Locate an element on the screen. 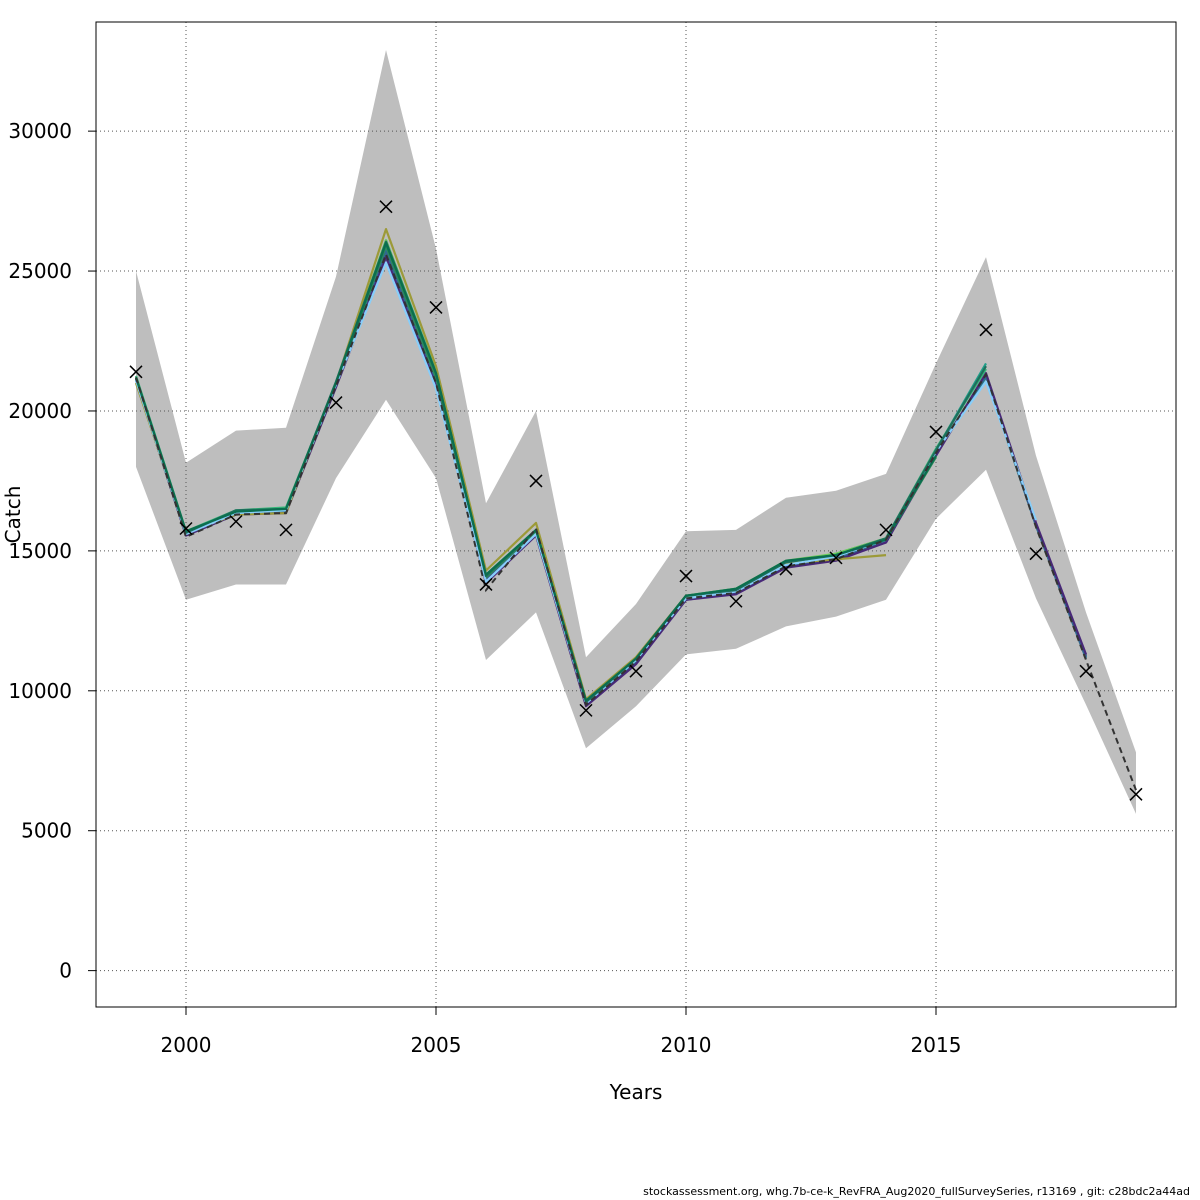  observed-point-2013 is located at coordinates (836, 558).